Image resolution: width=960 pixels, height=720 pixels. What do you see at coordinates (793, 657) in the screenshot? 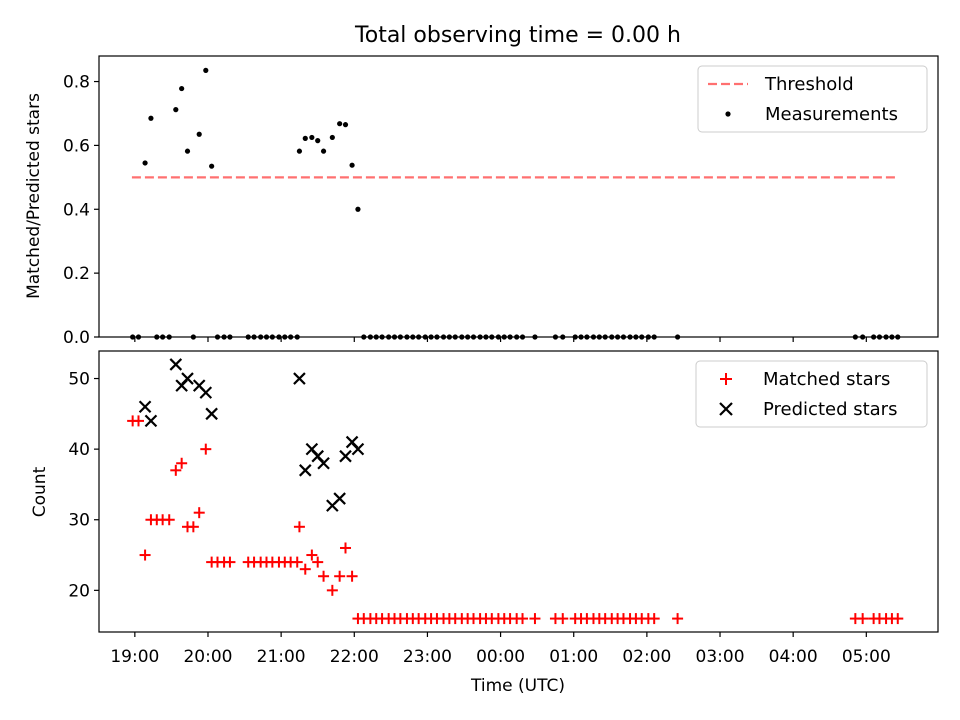
I see `bottom-xtick-label: 04:00` at bounding box center [793, 657].